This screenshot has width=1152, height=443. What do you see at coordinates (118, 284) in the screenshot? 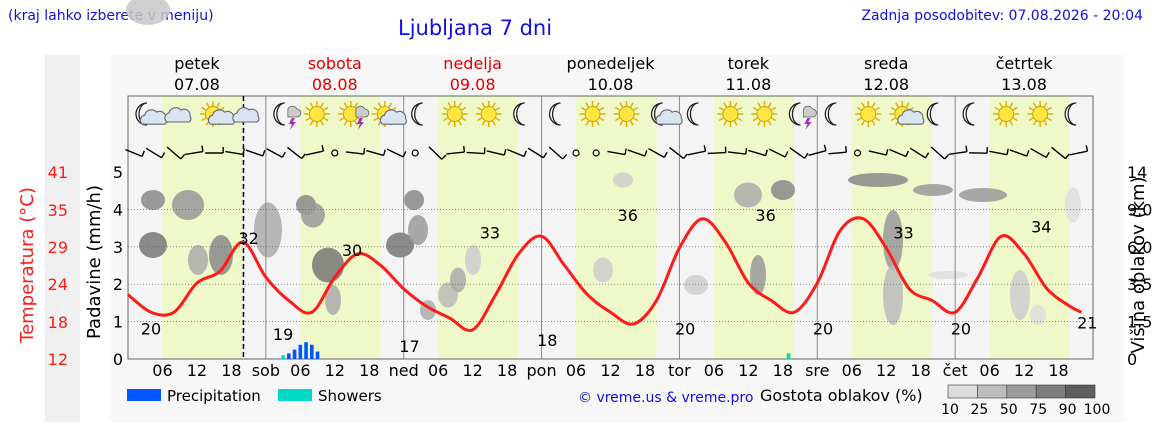
I see `precip-tick: 2` at bounding box center [118, 284].